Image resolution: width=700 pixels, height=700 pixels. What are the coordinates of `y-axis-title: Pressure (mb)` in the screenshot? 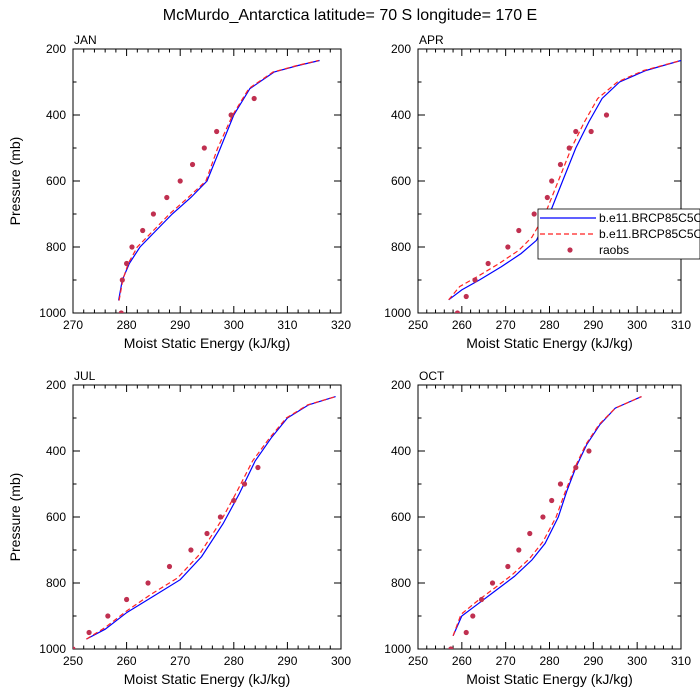 It's located at (15, 517).